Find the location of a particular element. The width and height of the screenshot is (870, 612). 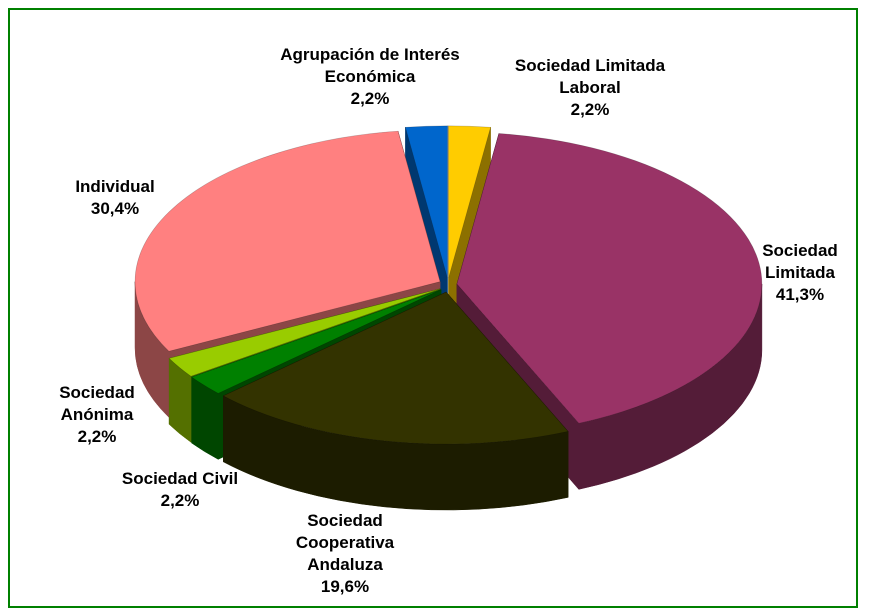

slice-label: Agrupación de Interés Económica 2,2% is located at coordinates (370, 77).